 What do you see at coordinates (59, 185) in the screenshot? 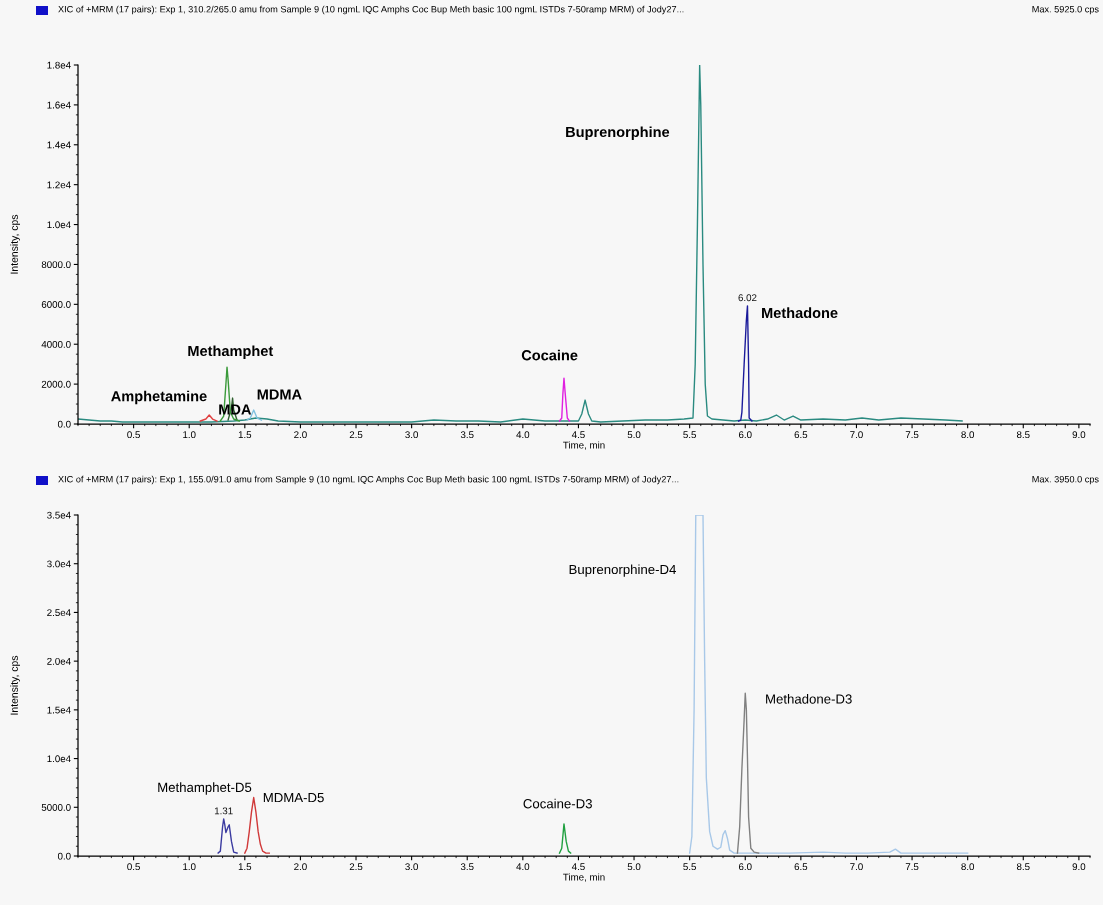
I see `y-tick-label: 1.2e4` at bounding box center [59, 185].